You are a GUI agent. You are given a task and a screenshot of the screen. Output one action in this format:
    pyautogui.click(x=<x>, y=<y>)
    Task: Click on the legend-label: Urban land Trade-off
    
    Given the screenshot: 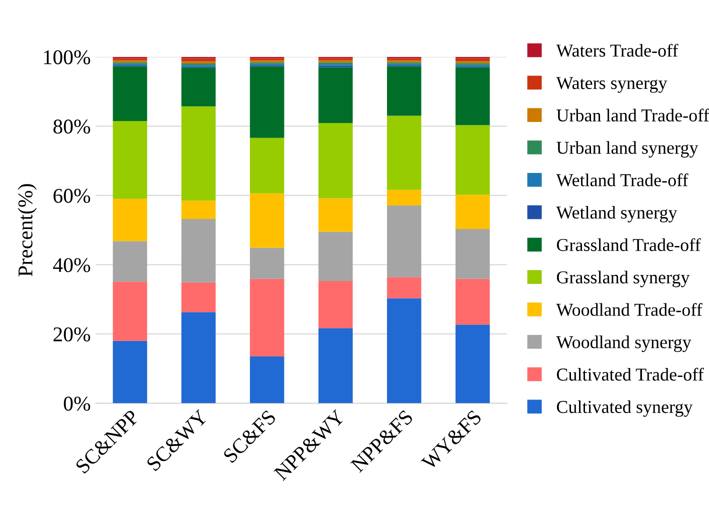 What is the action you would take?
    pyautogui.click(x=632, y=115)
    